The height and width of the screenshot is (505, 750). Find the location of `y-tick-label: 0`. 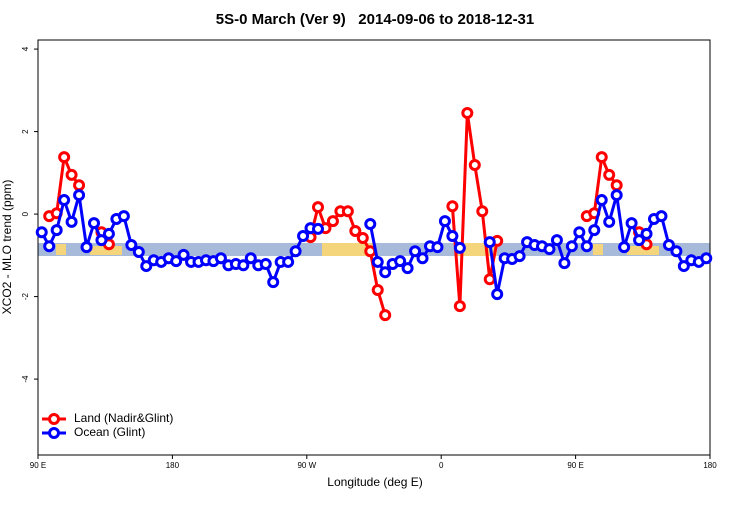

y-tick-label: 0 is located at coordinates (25, 213).